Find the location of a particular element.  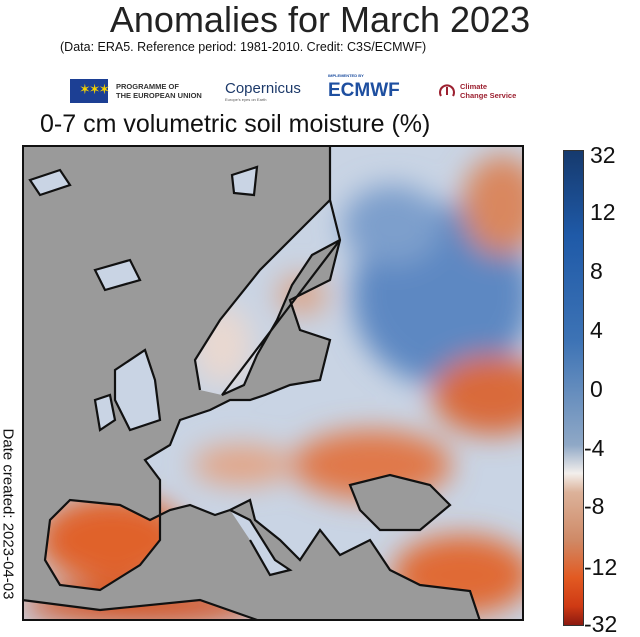

ecmwf-text: ECMWF is located at coordinates (364, 90).